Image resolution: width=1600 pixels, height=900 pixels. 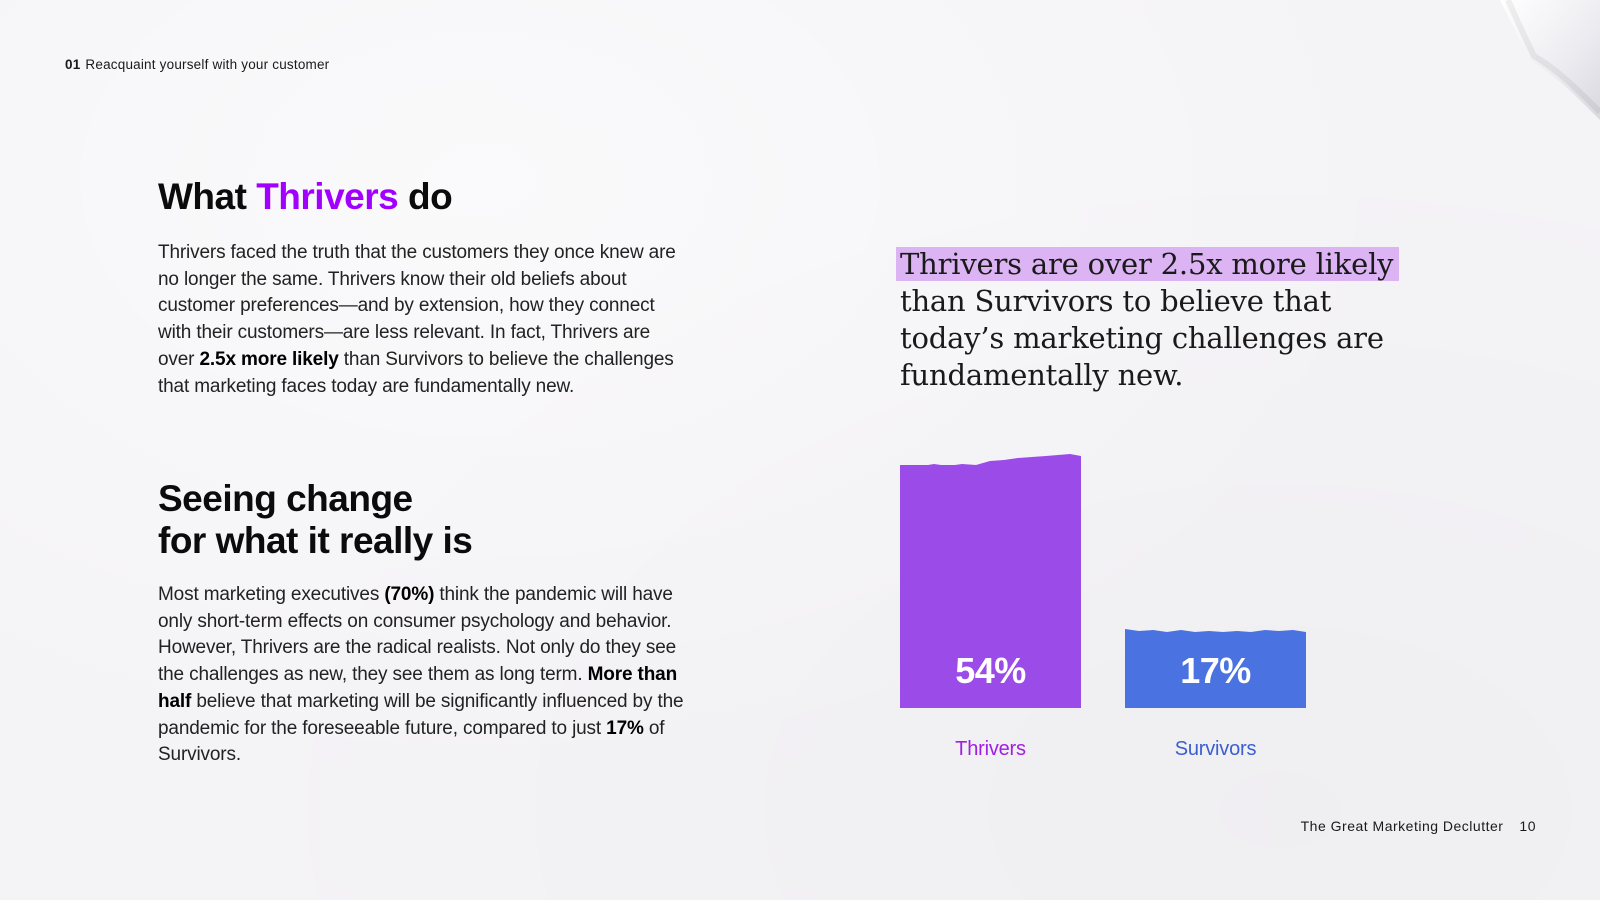 I want to click on p2-text-4: of Survivors., so click(x=411, y=741).